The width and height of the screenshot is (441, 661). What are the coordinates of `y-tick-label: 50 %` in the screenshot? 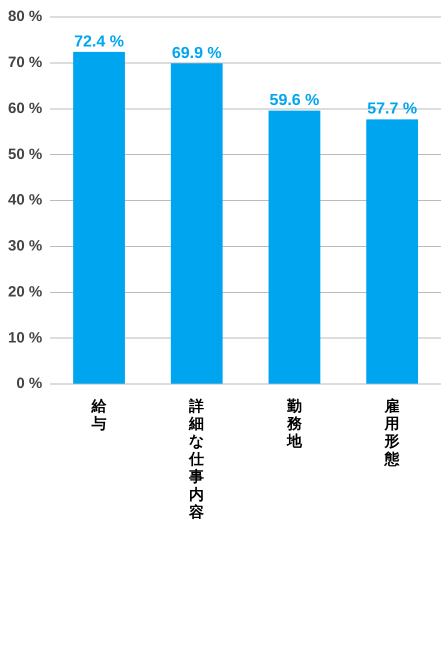 It's located at (25, 154).